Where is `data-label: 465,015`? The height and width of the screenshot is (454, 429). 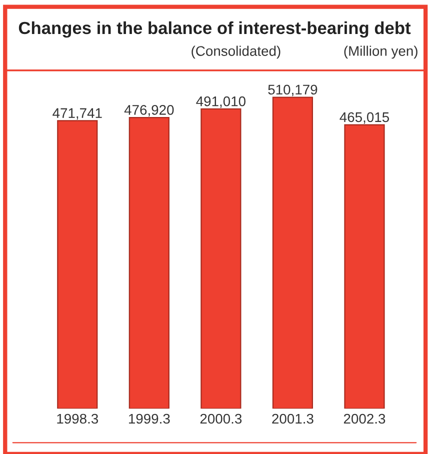 data-label: 465,015 is located at coordinates (365, 118).